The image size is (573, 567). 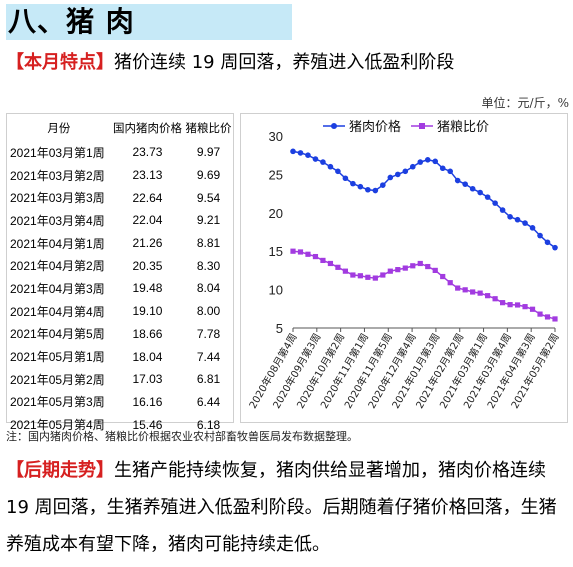 What do you see at coordinates (57, 402) in the screenshot?
I see `week-cell: 2021年05月第3周` at bounding box center [57, 402].